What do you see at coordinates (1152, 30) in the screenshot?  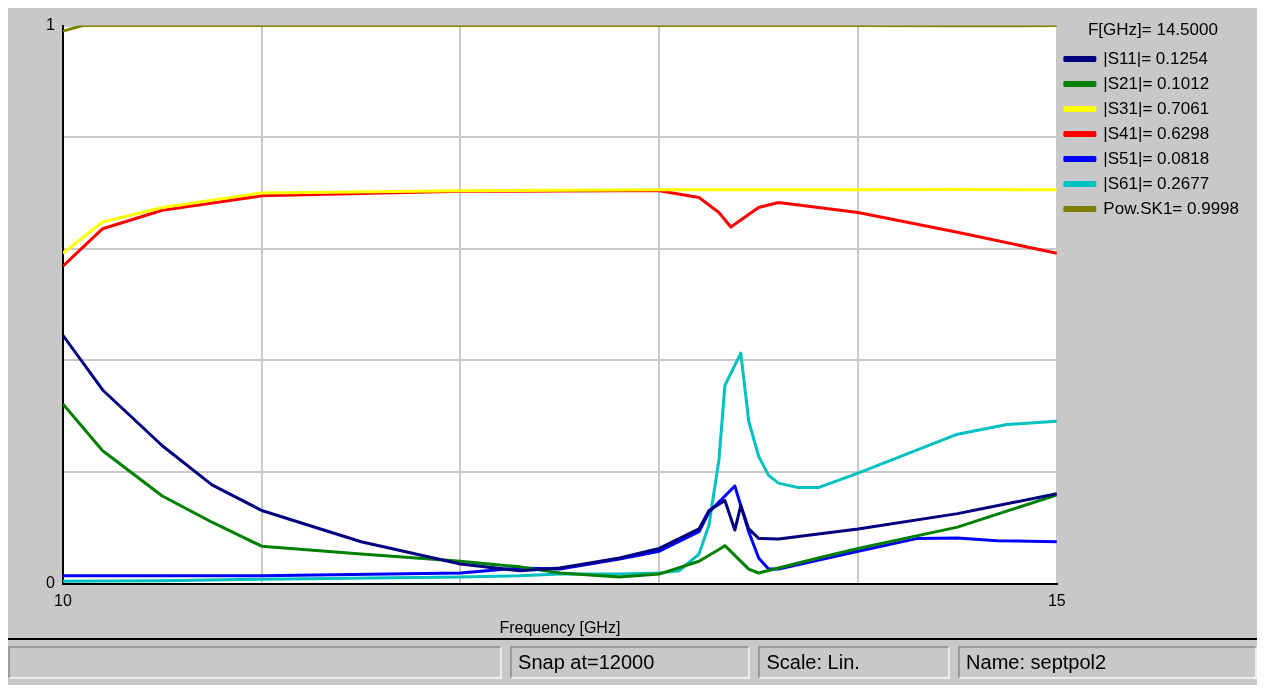 I see `legend-title: F[GHz]= 14.5000` at bounding box center [1152, 30].